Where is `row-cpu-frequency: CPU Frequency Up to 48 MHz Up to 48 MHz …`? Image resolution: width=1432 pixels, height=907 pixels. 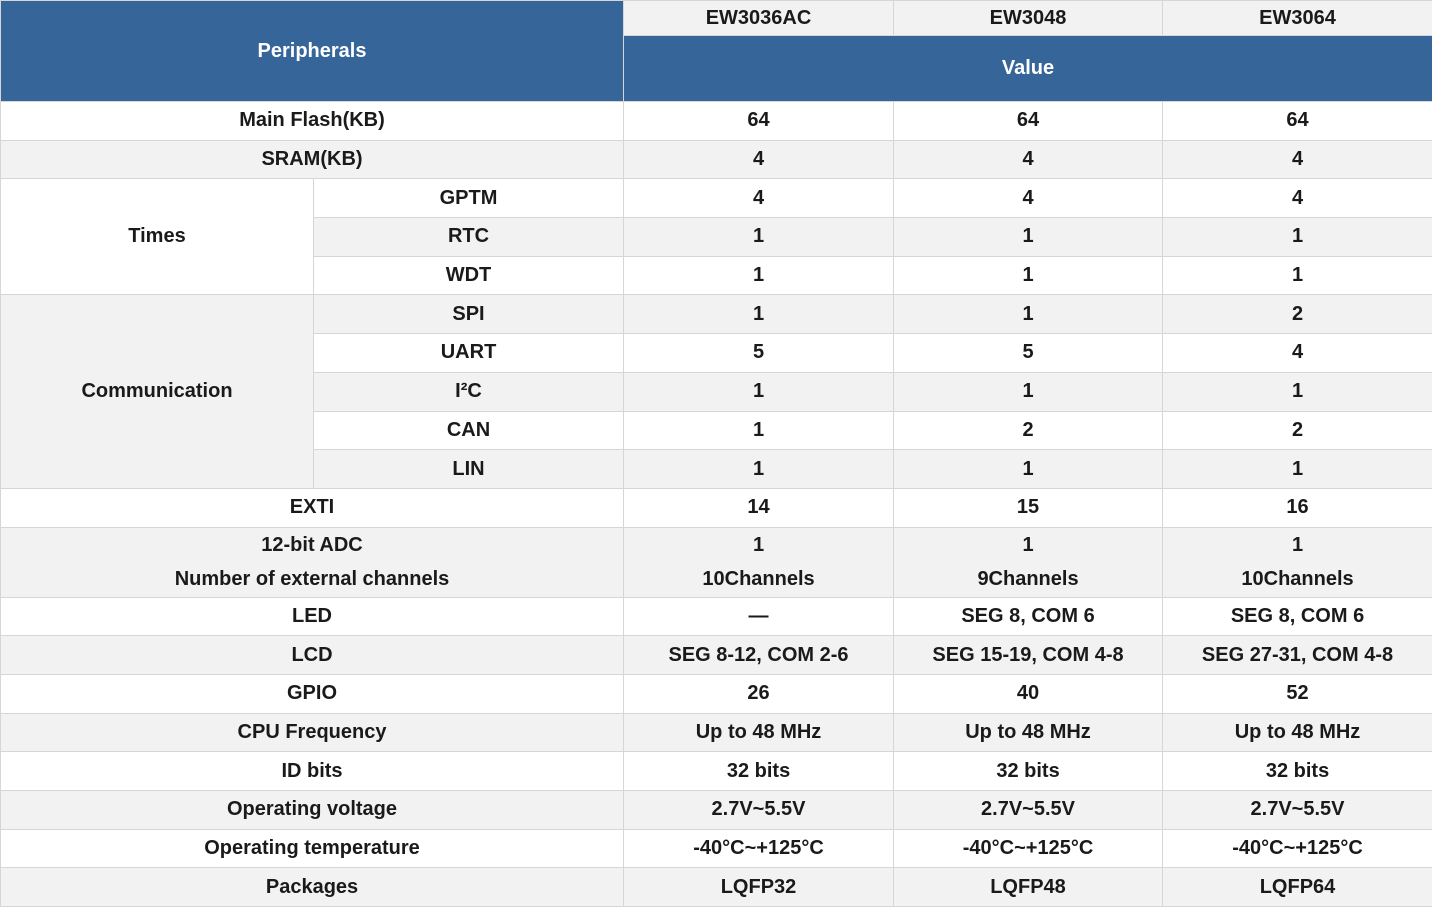
row-cpu-frequency: CPU Frequency Up to 48 MHz Up to 48 MHz … is located at coordinates (716, 732).